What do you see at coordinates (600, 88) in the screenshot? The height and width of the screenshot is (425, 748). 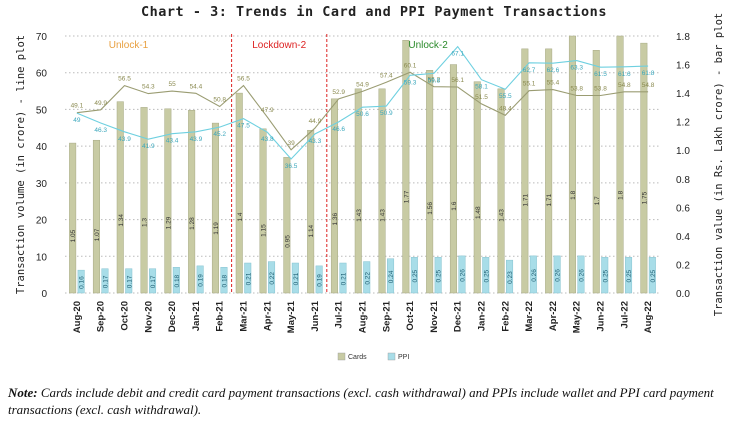 I see `cards-line-label: 53.8` at bounding box center [600, 88].